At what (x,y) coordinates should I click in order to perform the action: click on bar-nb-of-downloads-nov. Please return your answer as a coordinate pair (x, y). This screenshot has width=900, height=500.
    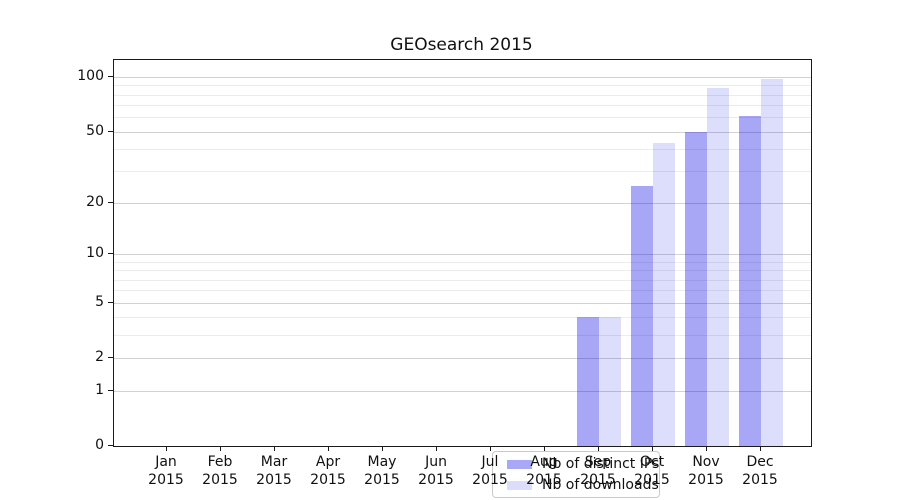
    Looking at the image, I should click on (718, 267).